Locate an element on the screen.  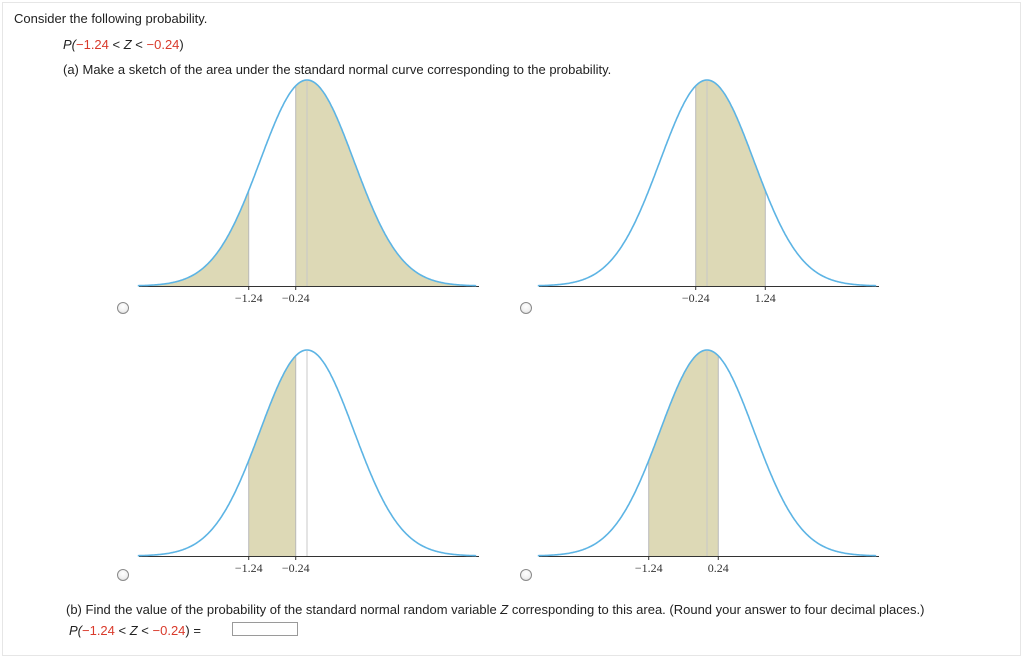
chart-option-bottom-right: −1.24 0.24 is located at coordinates (710, 462).